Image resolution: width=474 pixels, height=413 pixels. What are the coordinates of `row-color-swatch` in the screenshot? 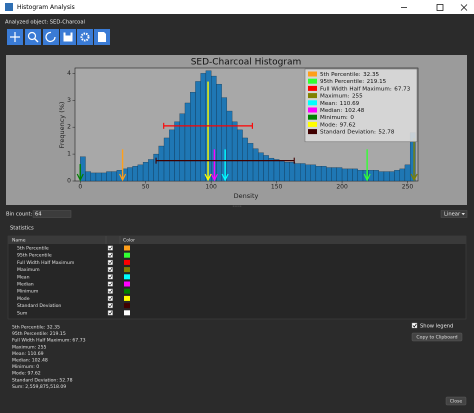 It's located at (127, 313).